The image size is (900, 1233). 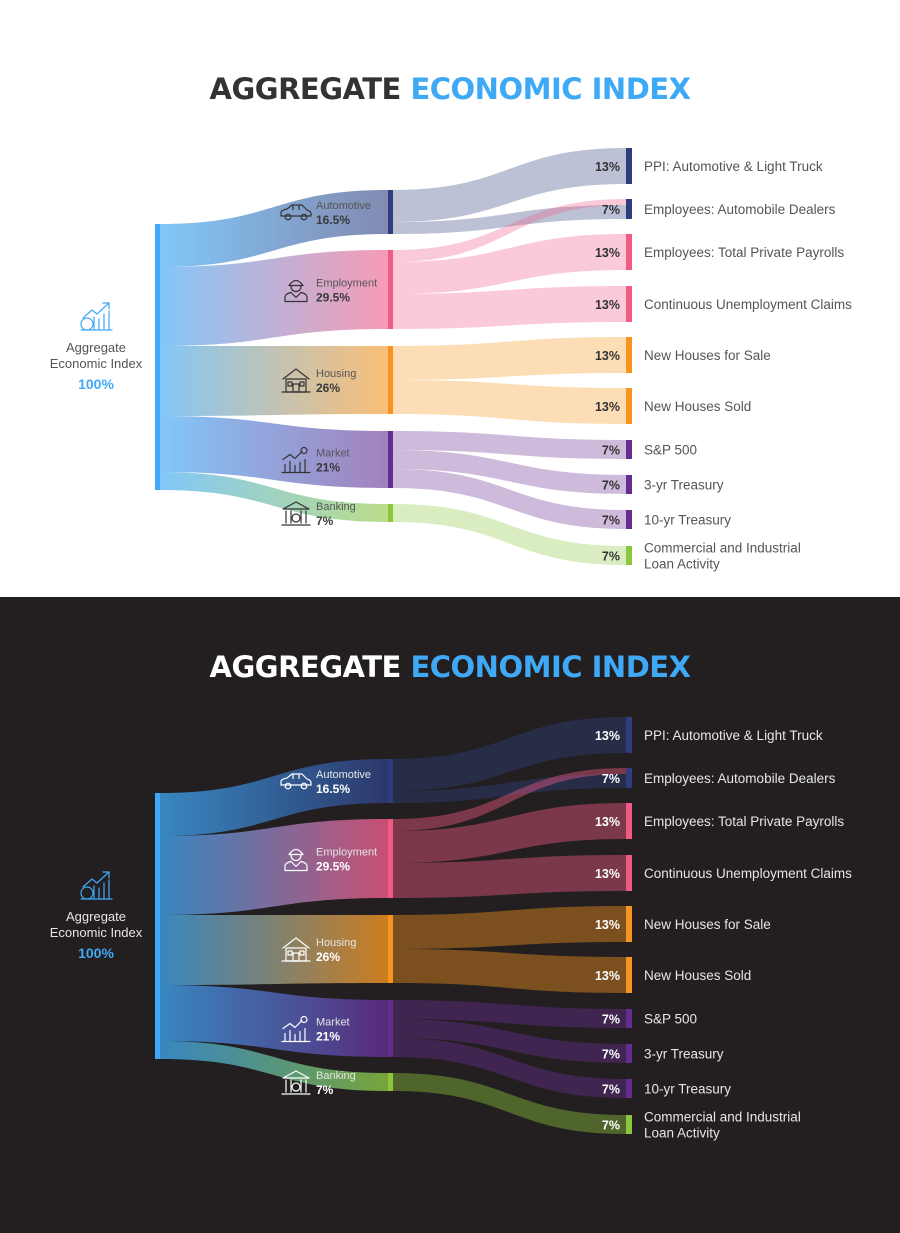 What do you see at coordinates (733, 166) in the screenshot?
I see `indicator-label: PPI: Automotive & Light Truck` at bounding box center [733, 166].